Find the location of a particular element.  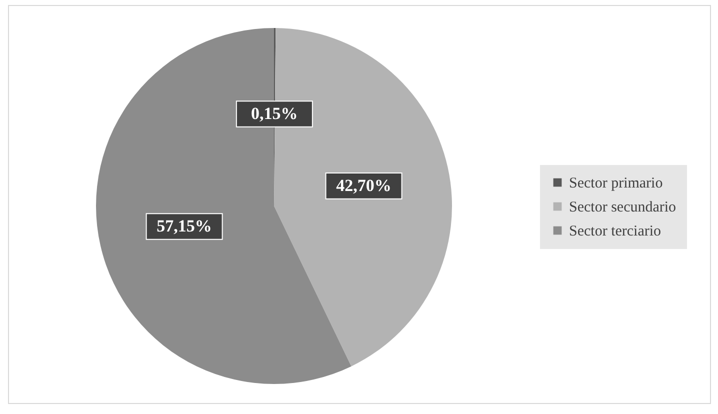

legend-label: Sector terciario is located at coordinates (615, 232).